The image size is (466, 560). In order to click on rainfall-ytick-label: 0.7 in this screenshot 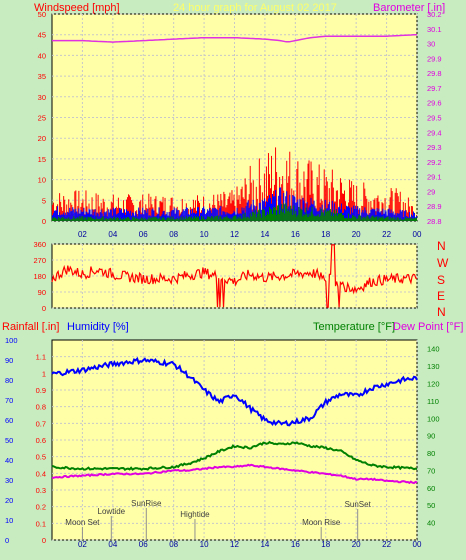, I will do `click(41, 423)`.